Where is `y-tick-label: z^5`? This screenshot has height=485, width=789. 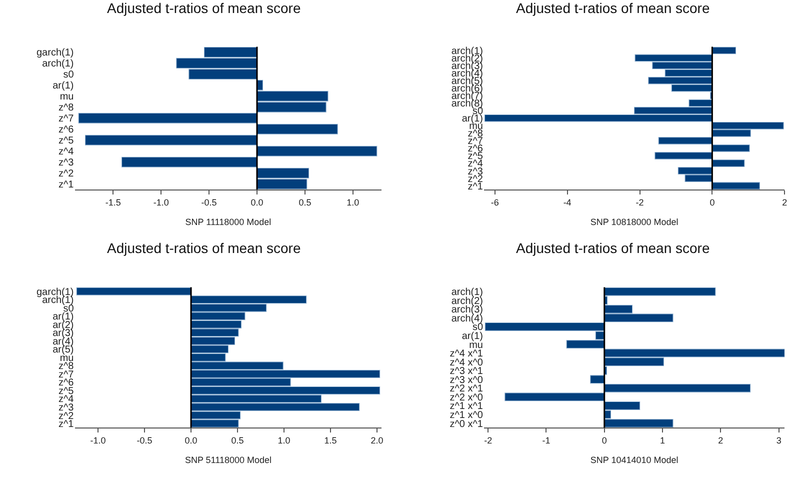
y-tick-label: z^5 is located at coordinates (66, 141).